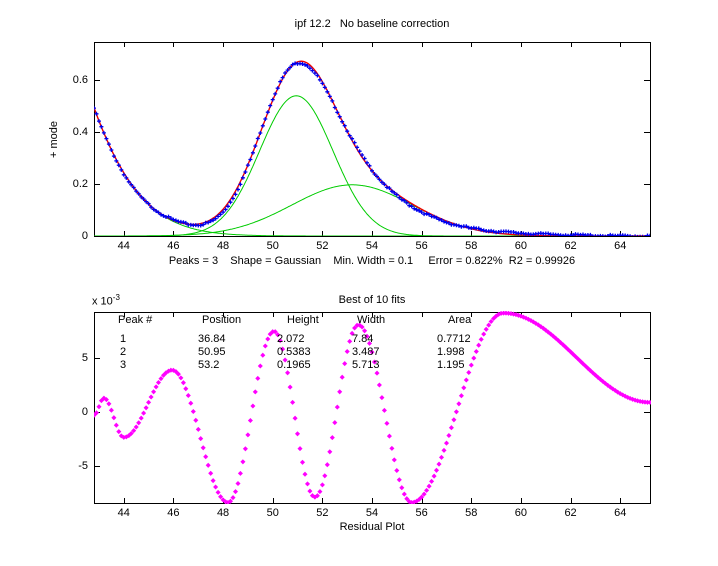 The width and height of the screenshot is (718, 566). I want to click on bottom-y-tick-label: 0, so click(84, 412).